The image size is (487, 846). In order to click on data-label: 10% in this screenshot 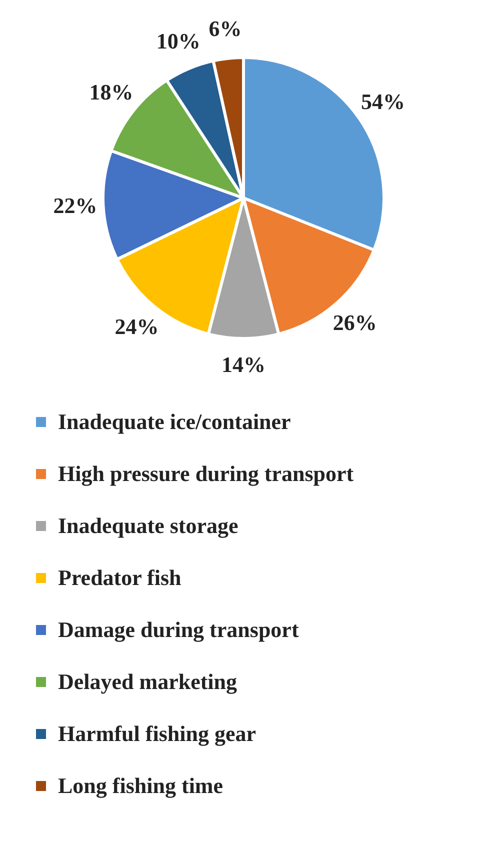, I will do `click(178, 41)`.